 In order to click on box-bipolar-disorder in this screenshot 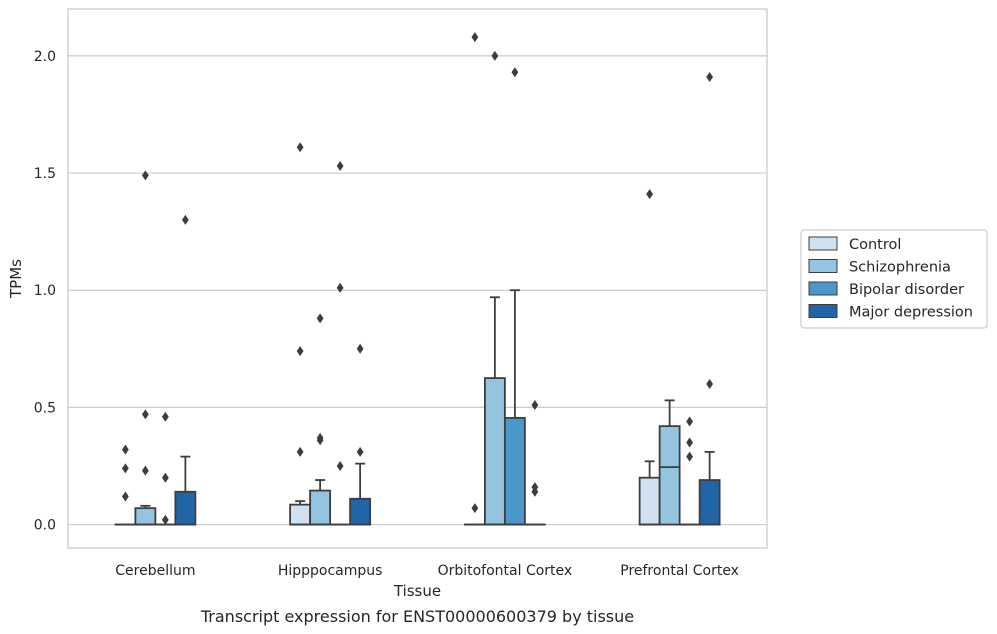, I will do `click(514, 407)`.